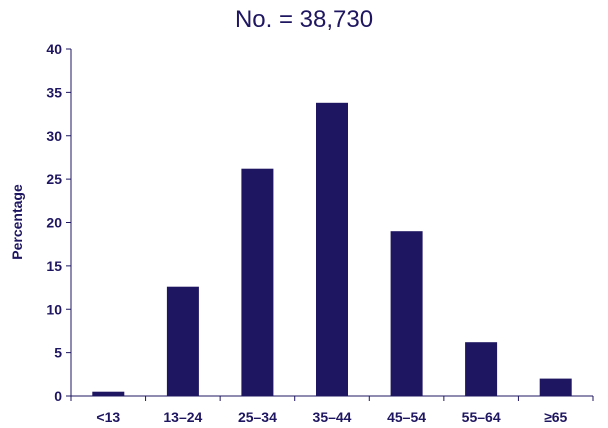  I want to click on x-tick-label: <13, so click(108, 417).